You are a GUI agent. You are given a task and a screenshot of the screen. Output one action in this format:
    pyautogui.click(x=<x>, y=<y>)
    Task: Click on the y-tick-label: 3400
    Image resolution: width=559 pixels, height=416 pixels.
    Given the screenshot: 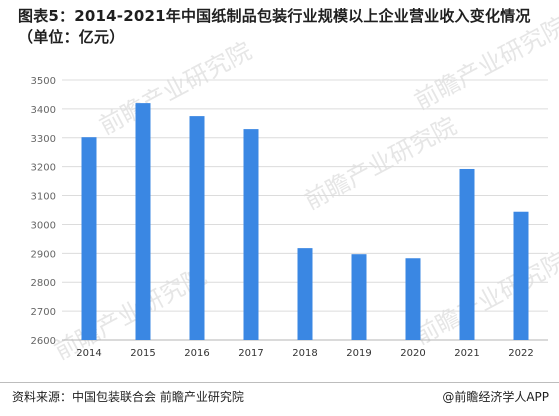 What is the action you would take?
    pyautogui.click(x=43, y=110)
    